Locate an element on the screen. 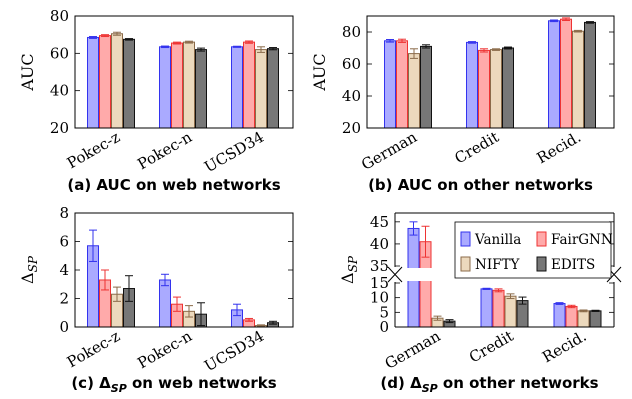 Image resolution: width=632 pixels, height=399 pixels. caption-main: (b) AUC on other networks is located at coordinates (480, 185).